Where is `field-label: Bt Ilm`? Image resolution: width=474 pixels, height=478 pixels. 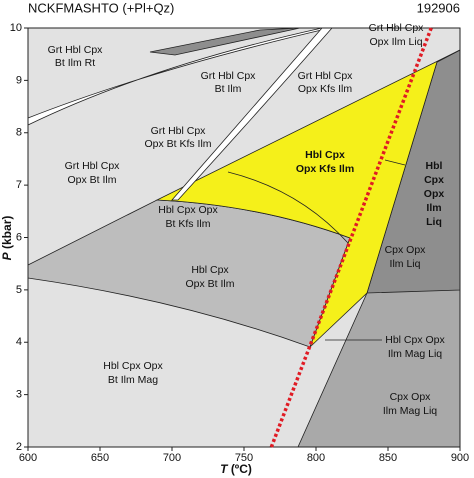 field-label: Bt Ilm is located at coordinates (228, 89).